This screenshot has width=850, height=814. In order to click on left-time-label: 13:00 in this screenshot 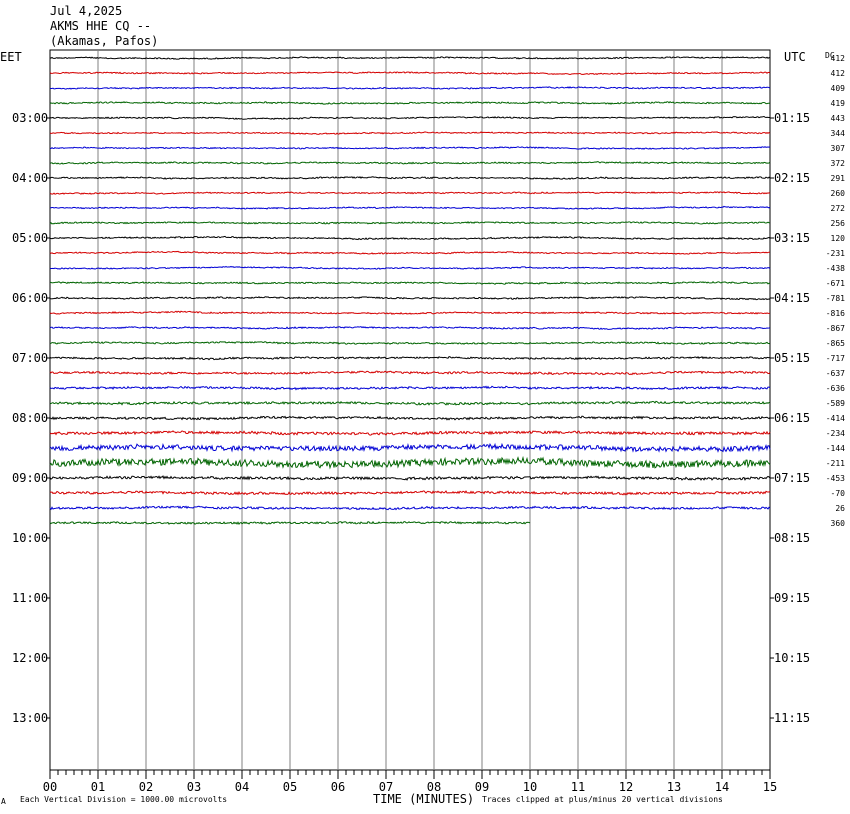, I will do `click(30, 718)`.